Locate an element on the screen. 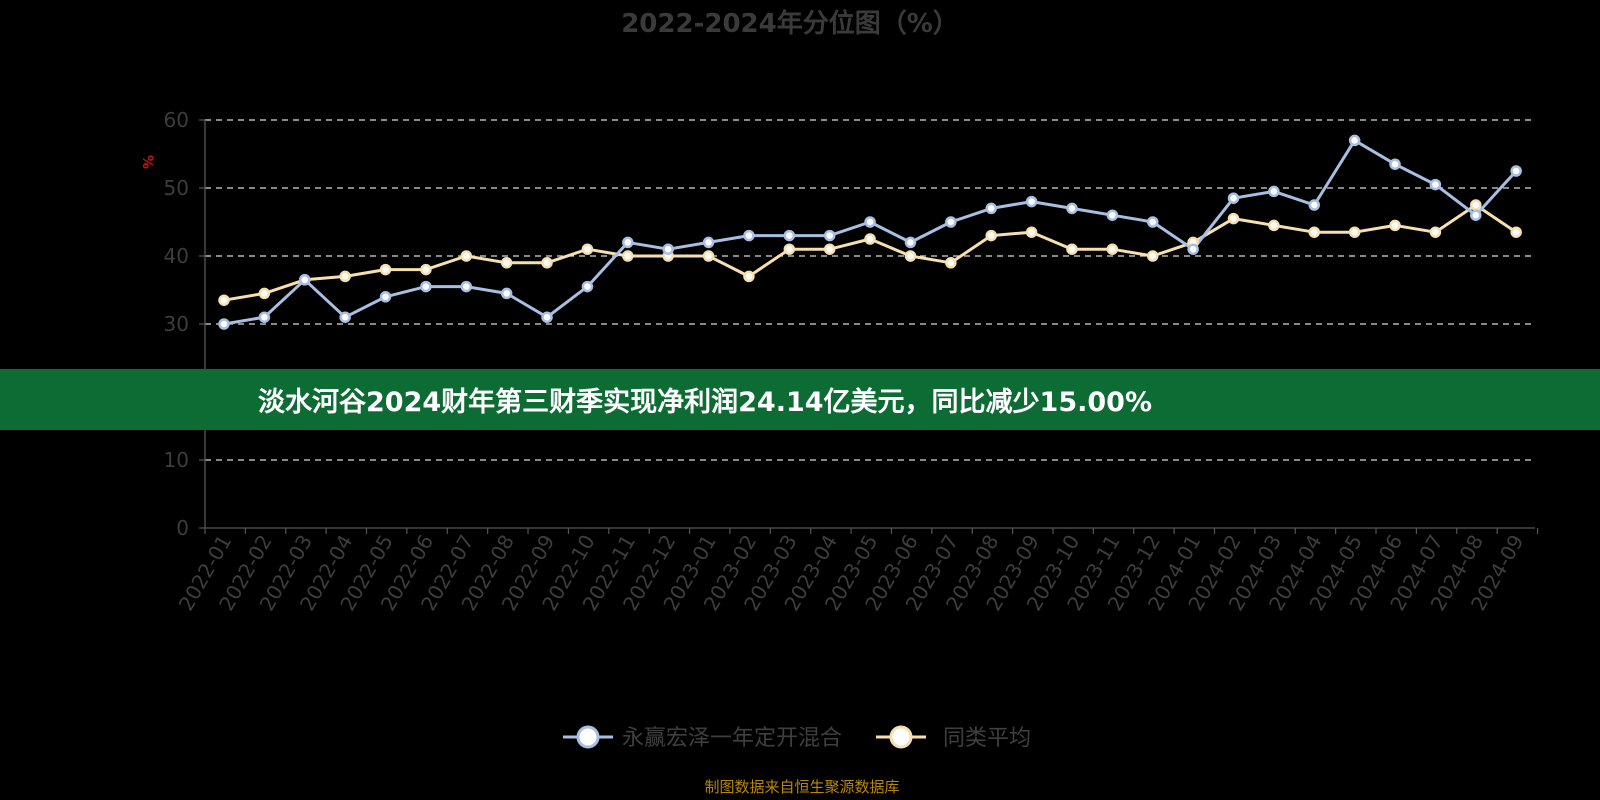 The image size is (1600, 800). y-axis-unit: % is located at coordinates (147, 162).